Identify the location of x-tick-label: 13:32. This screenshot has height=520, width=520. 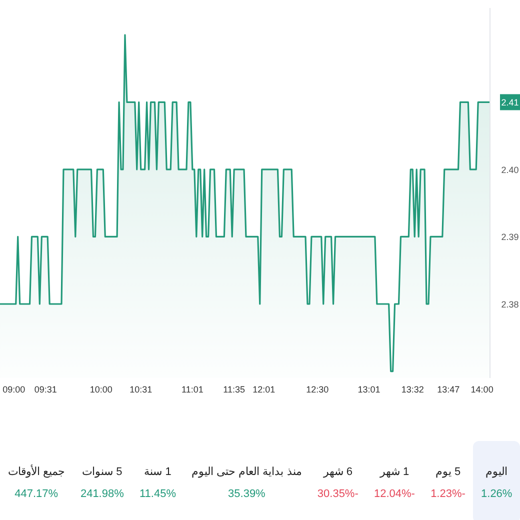
(412, 389).